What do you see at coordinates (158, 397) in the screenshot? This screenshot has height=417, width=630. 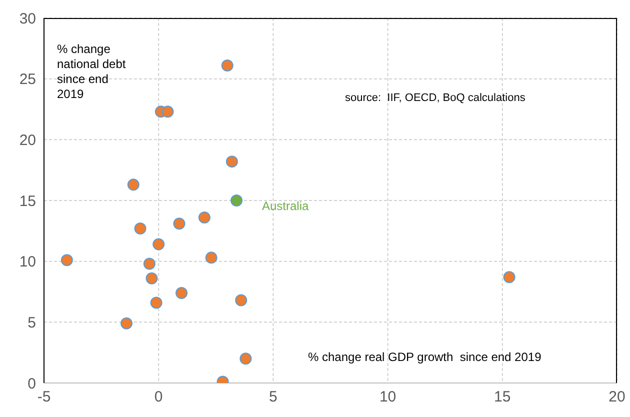 I see `x-tick-label: 0` at bounding box center [158, 397].